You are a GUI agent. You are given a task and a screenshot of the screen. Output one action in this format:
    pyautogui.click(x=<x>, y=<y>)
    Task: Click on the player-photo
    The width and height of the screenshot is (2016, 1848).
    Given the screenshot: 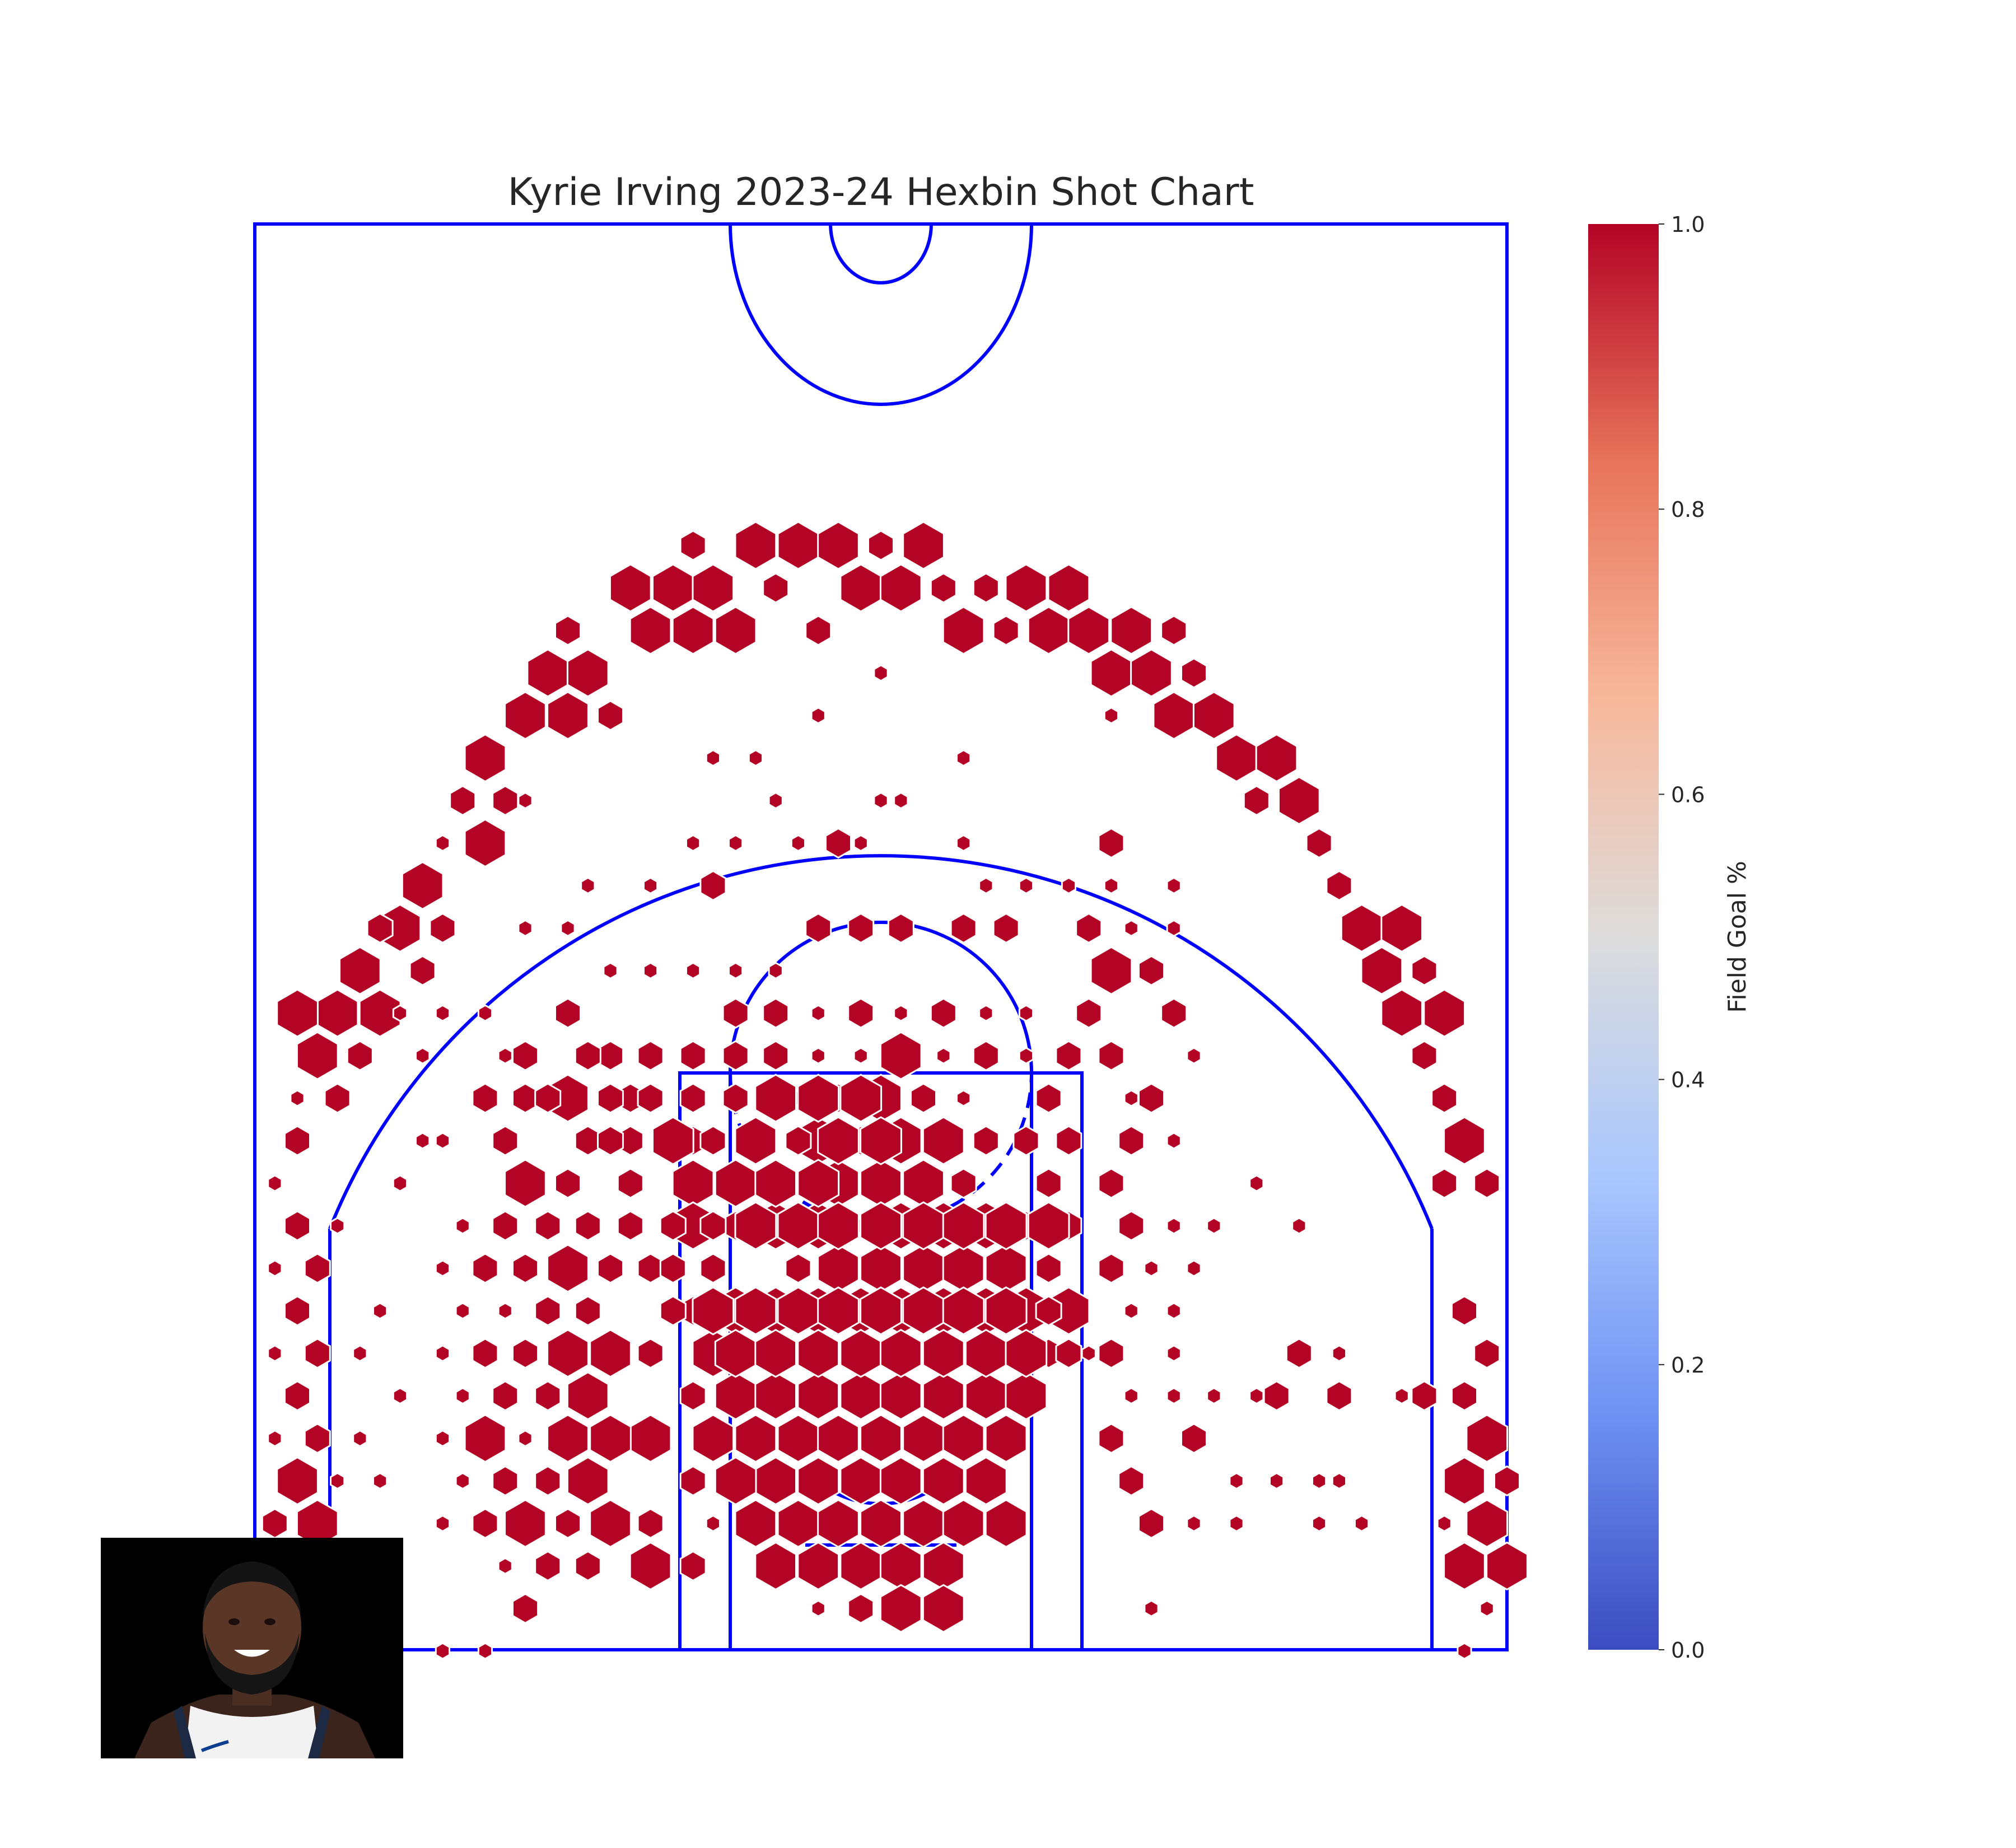 What is the action you would take?
    pyautogui.click(x=252, y=1648)
    